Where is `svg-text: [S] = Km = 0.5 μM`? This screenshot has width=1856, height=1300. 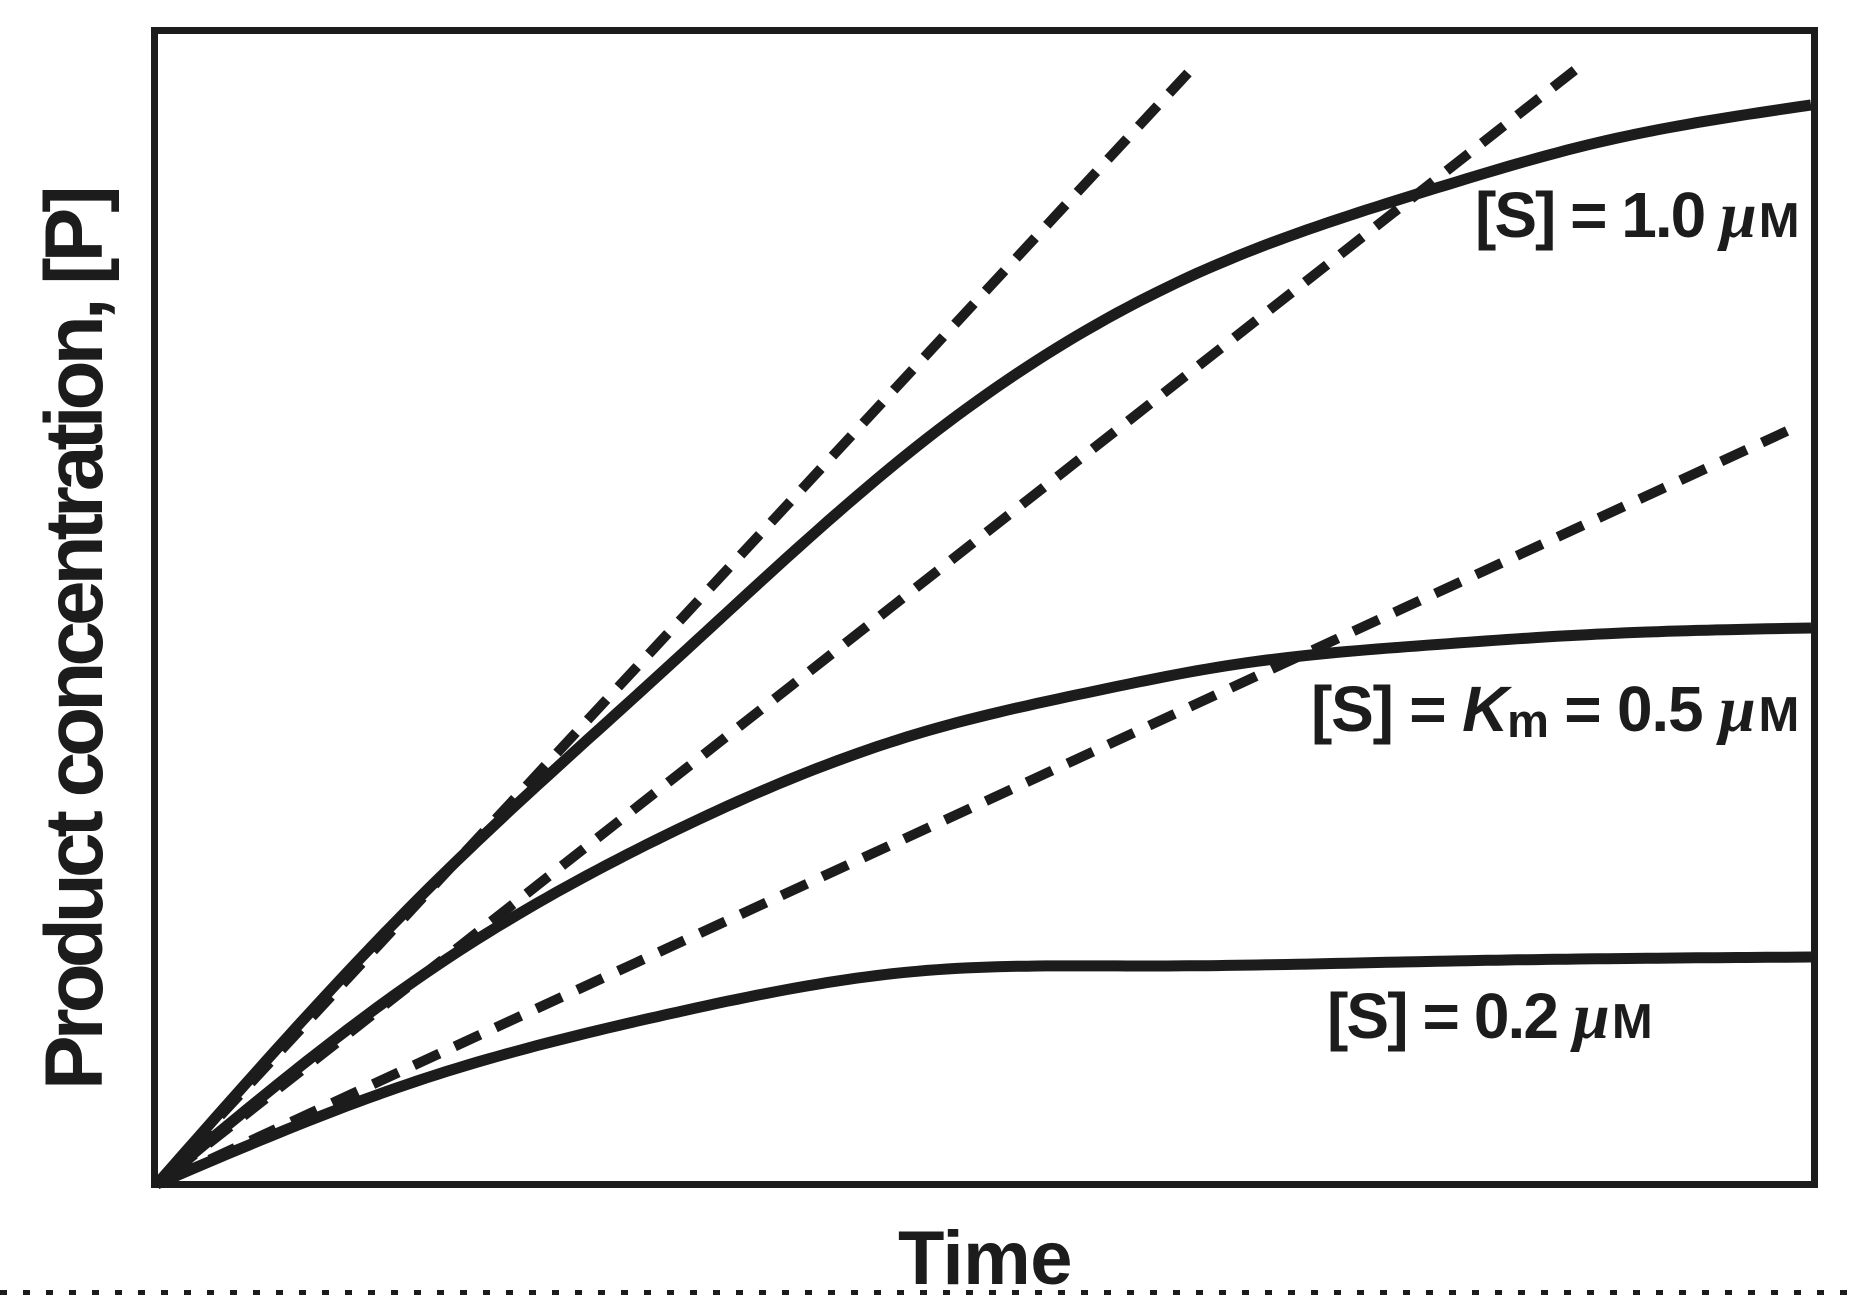 svg-text: [S] = Km = 0.5 μM is located at coordinates (1554, 710).